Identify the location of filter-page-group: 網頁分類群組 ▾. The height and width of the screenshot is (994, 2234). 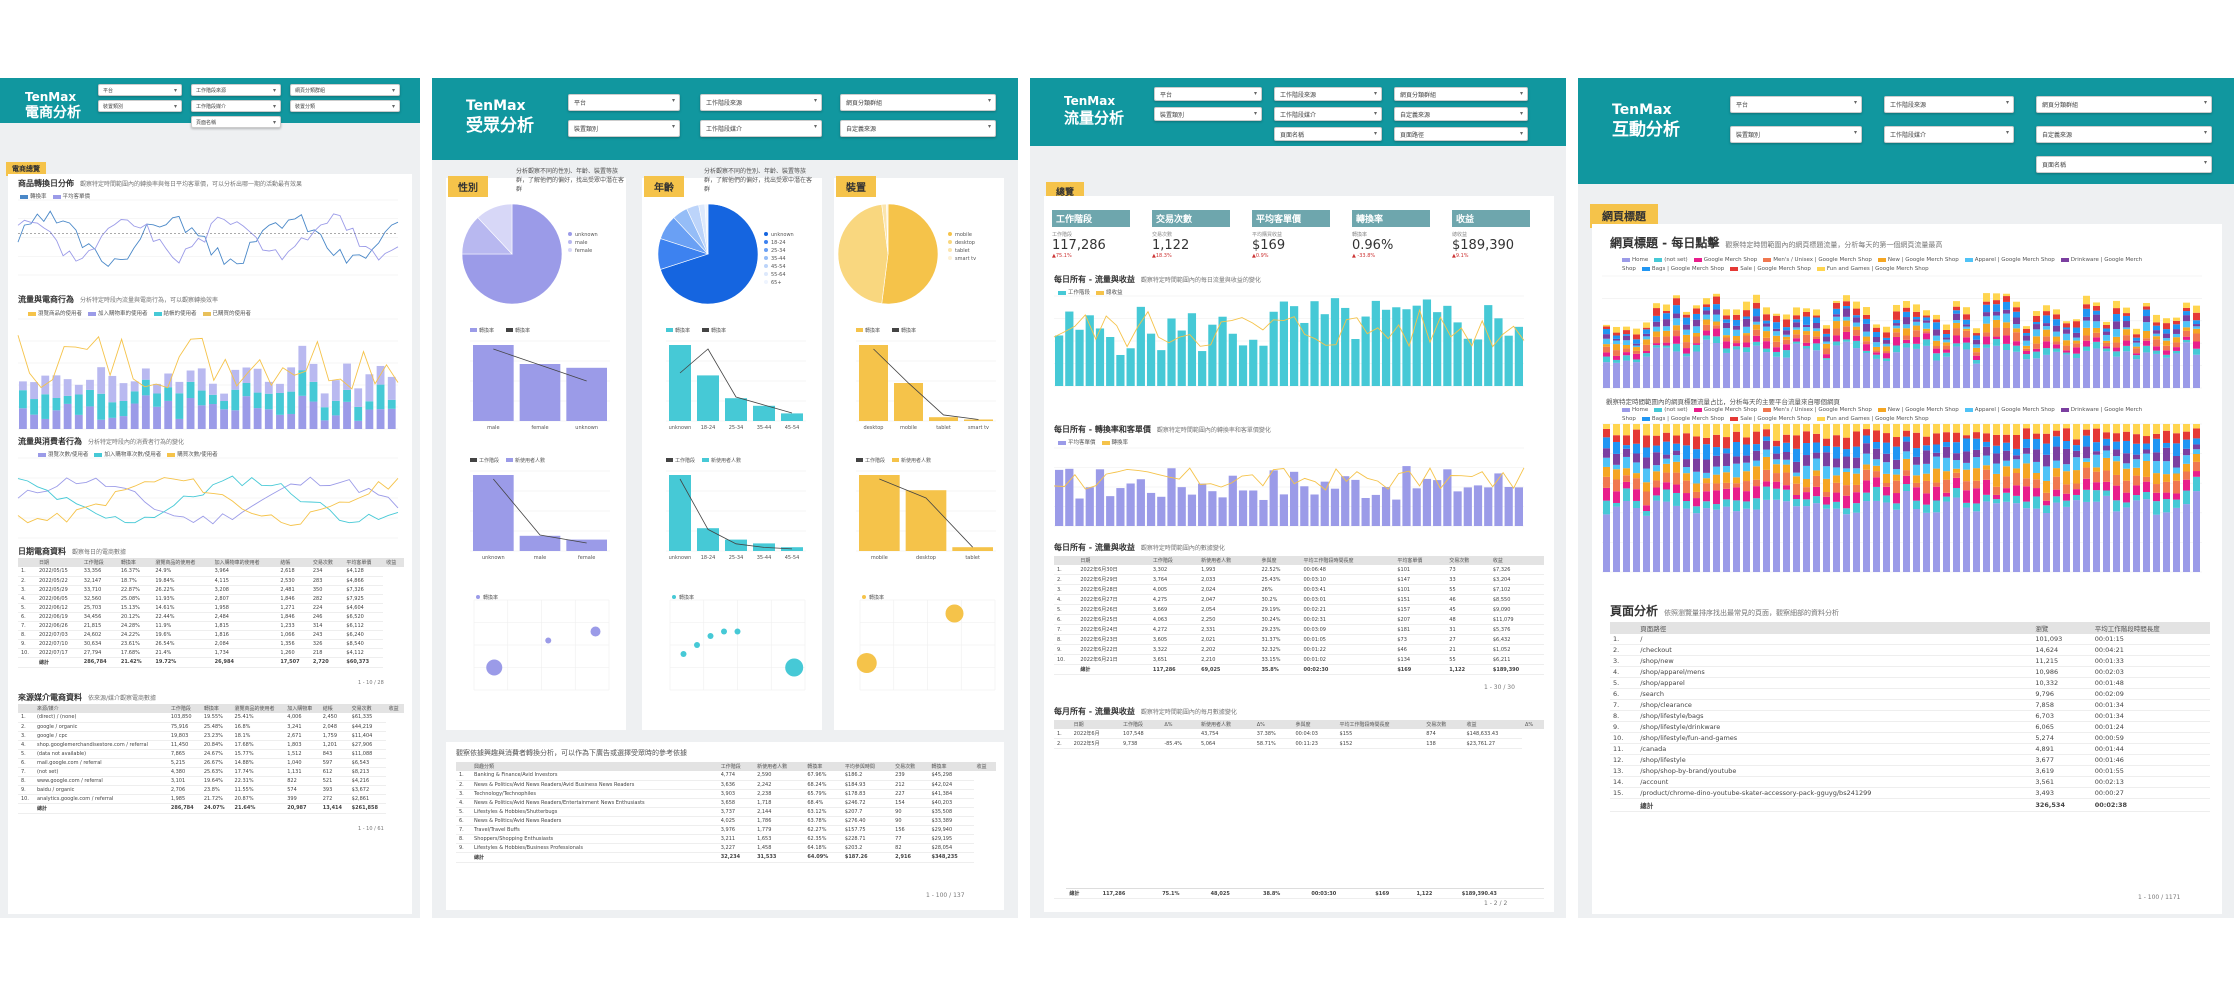
(1461, 94).